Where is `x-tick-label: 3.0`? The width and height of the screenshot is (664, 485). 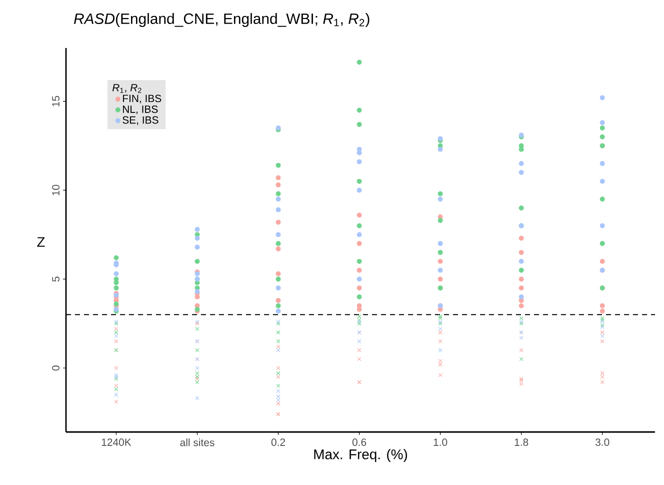 x-tick-label: 3.0 is located at coordinates (602, 442).